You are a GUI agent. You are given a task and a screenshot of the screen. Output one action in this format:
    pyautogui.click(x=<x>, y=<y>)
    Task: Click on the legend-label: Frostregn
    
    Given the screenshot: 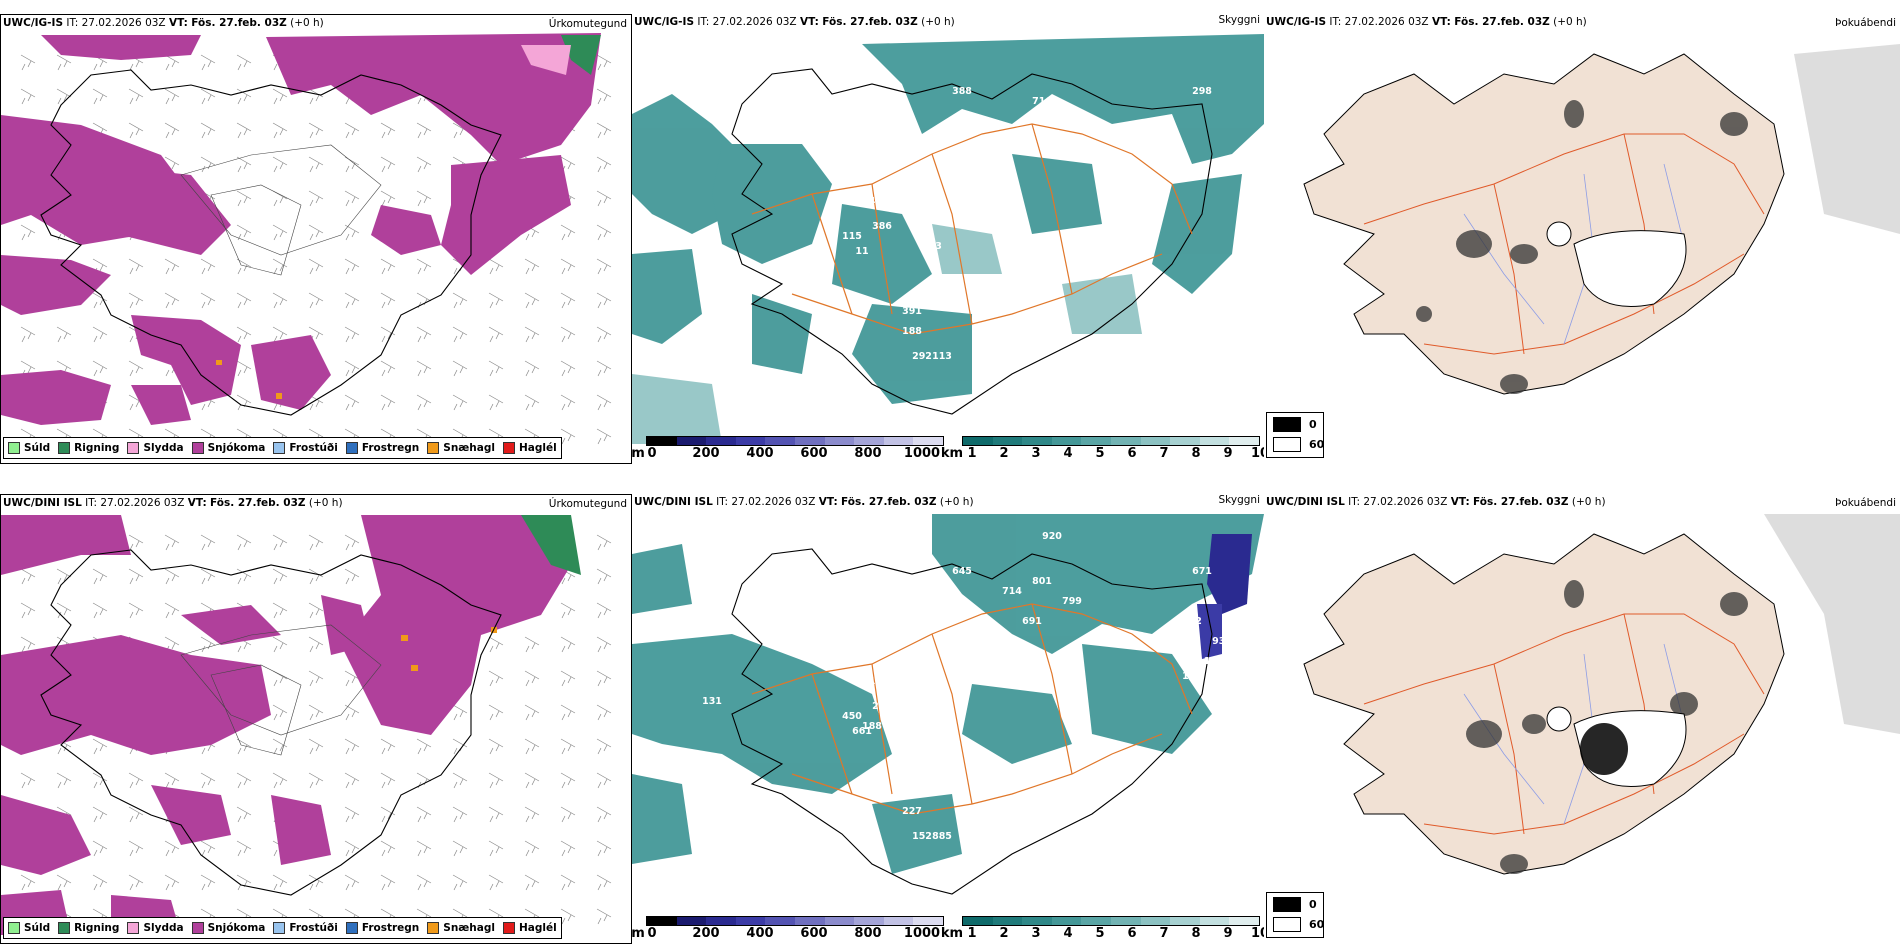 What is the action you would take?
    pyautogui.click(x=390, y=928)
    